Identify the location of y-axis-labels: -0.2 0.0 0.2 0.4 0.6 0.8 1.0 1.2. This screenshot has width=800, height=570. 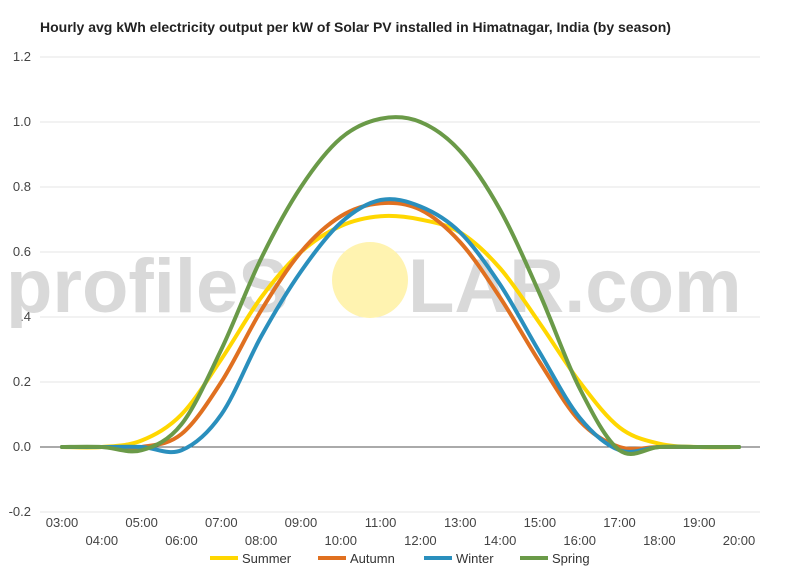
(20, 284).